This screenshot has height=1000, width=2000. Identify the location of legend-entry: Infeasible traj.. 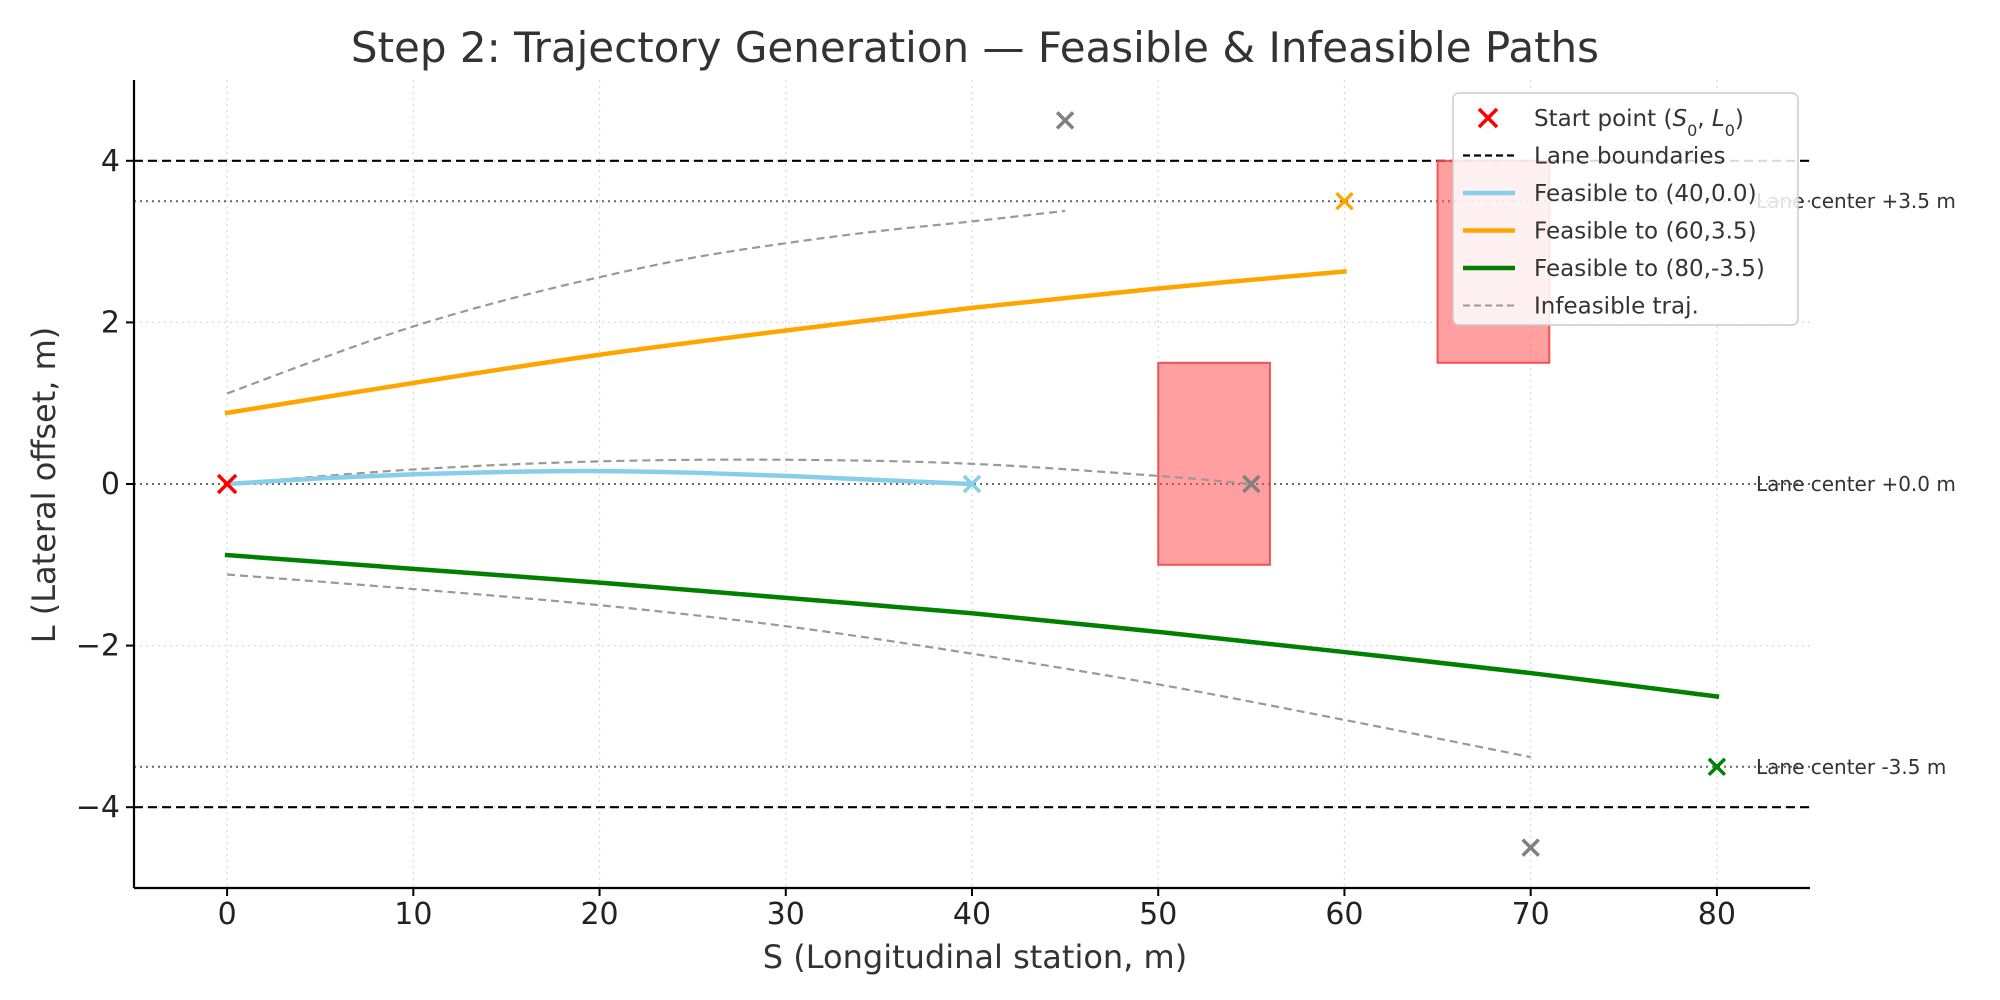
(1581, 307).